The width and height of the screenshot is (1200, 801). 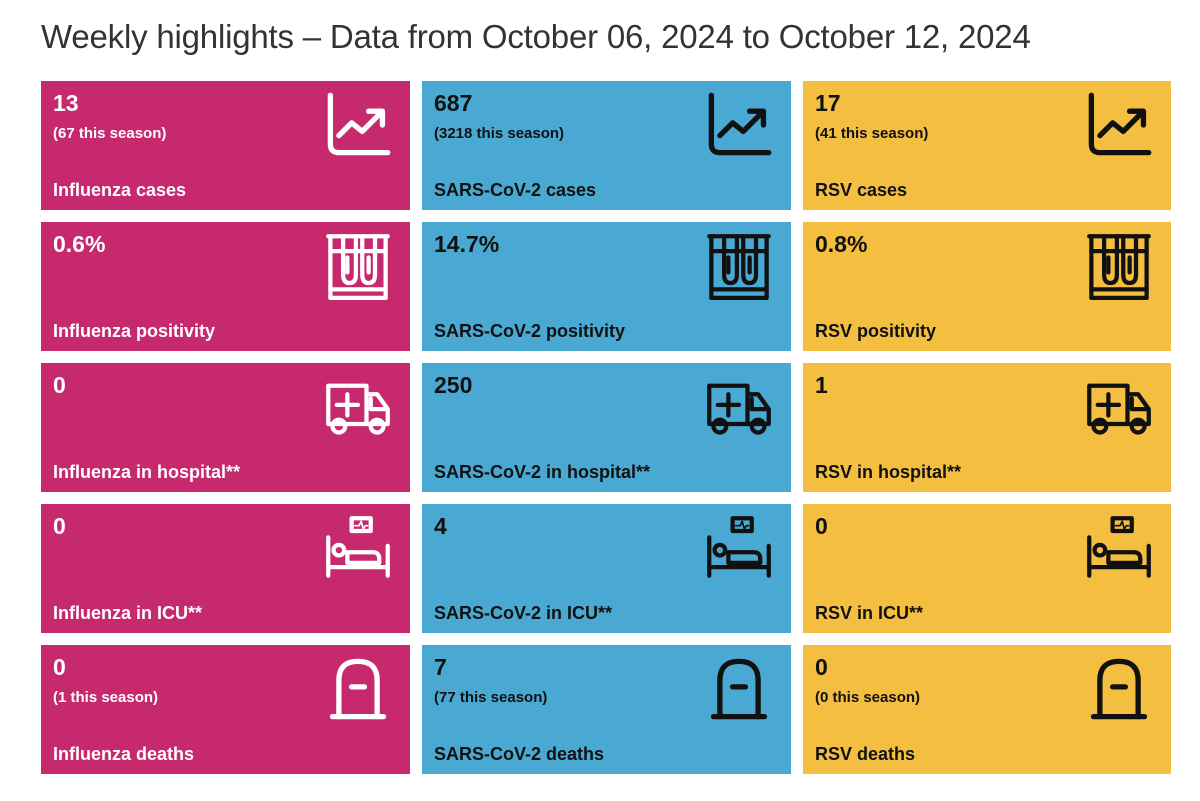 What do you see at coordinates (467, 244) in the screenshot?
I see `tile-value: 14.7%` at bounding box center [467, 244].